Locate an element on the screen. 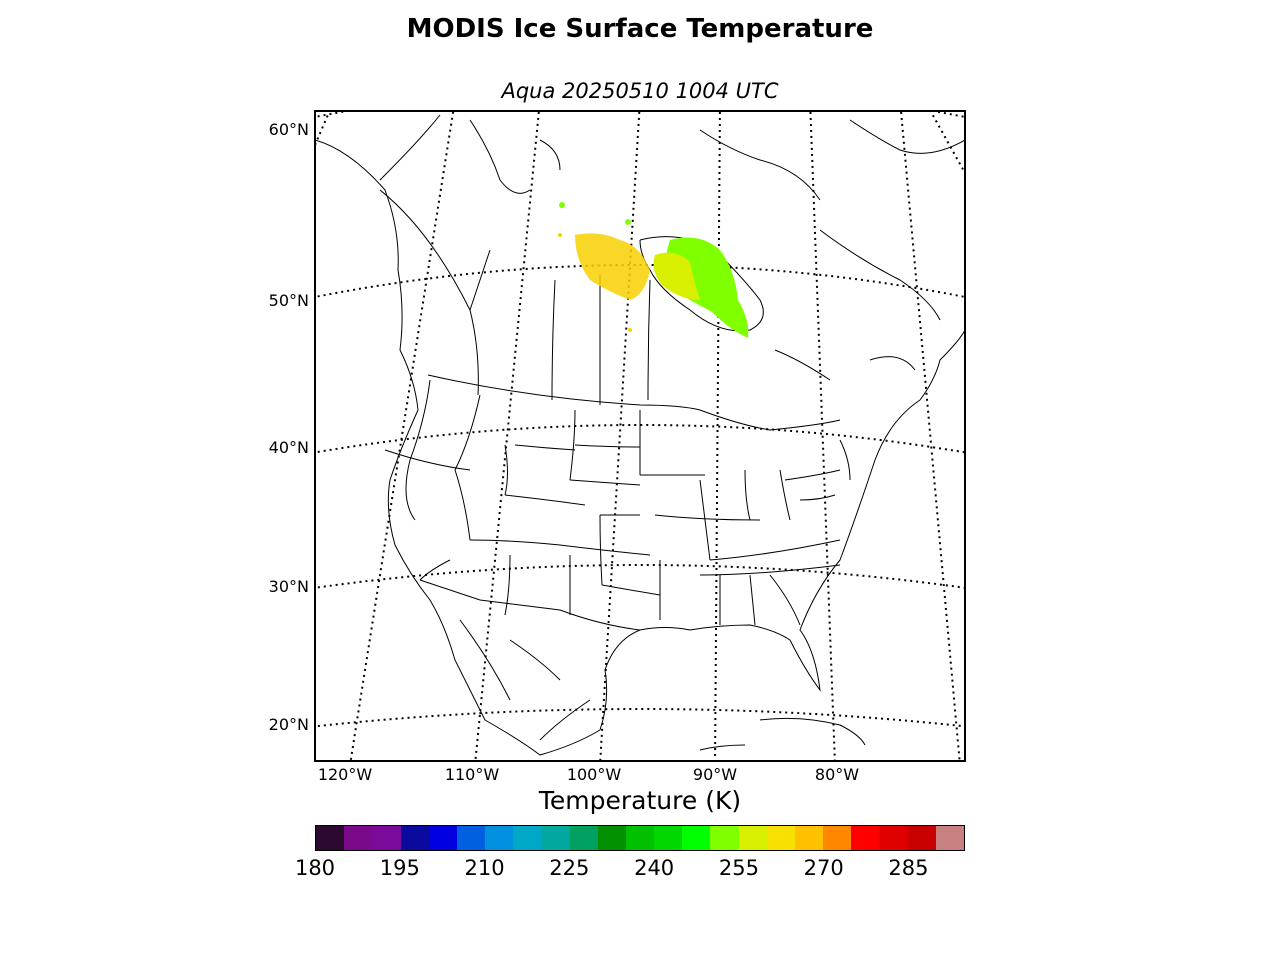  colorbar-tick-label: 285 is located at coordinates (908, 868).